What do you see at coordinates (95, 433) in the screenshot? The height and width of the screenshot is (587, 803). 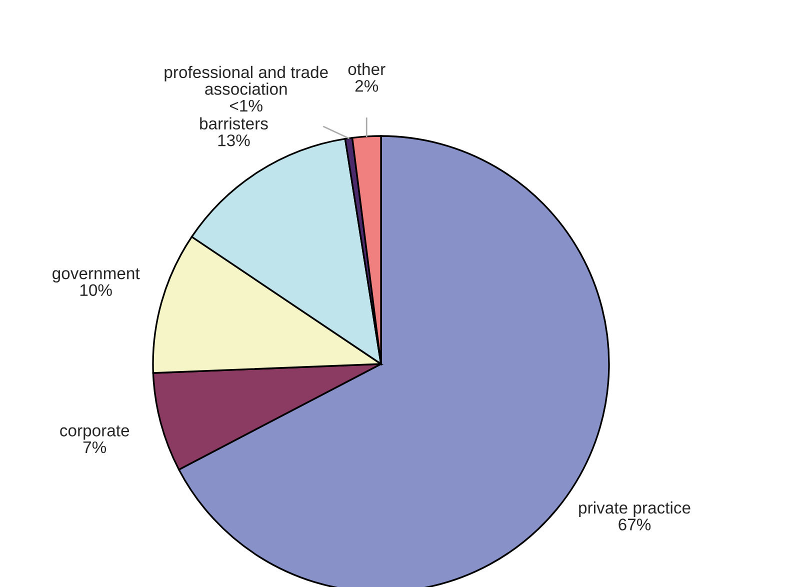 I see `slice-label: corporate` at bounding box center [95, 433].